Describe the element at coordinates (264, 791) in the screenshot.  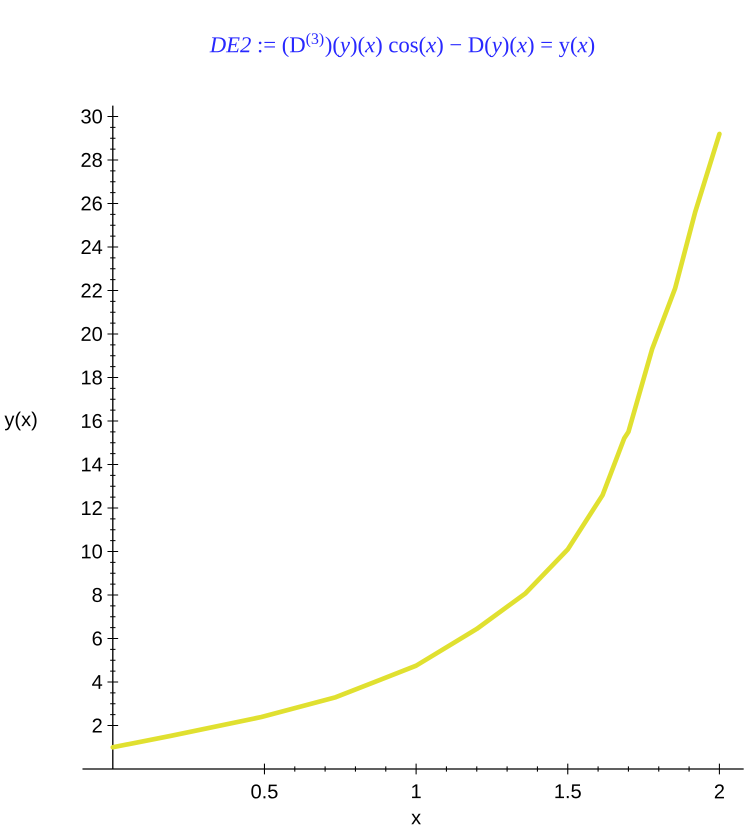
I see `x-tick-label: 0.5` at that location.